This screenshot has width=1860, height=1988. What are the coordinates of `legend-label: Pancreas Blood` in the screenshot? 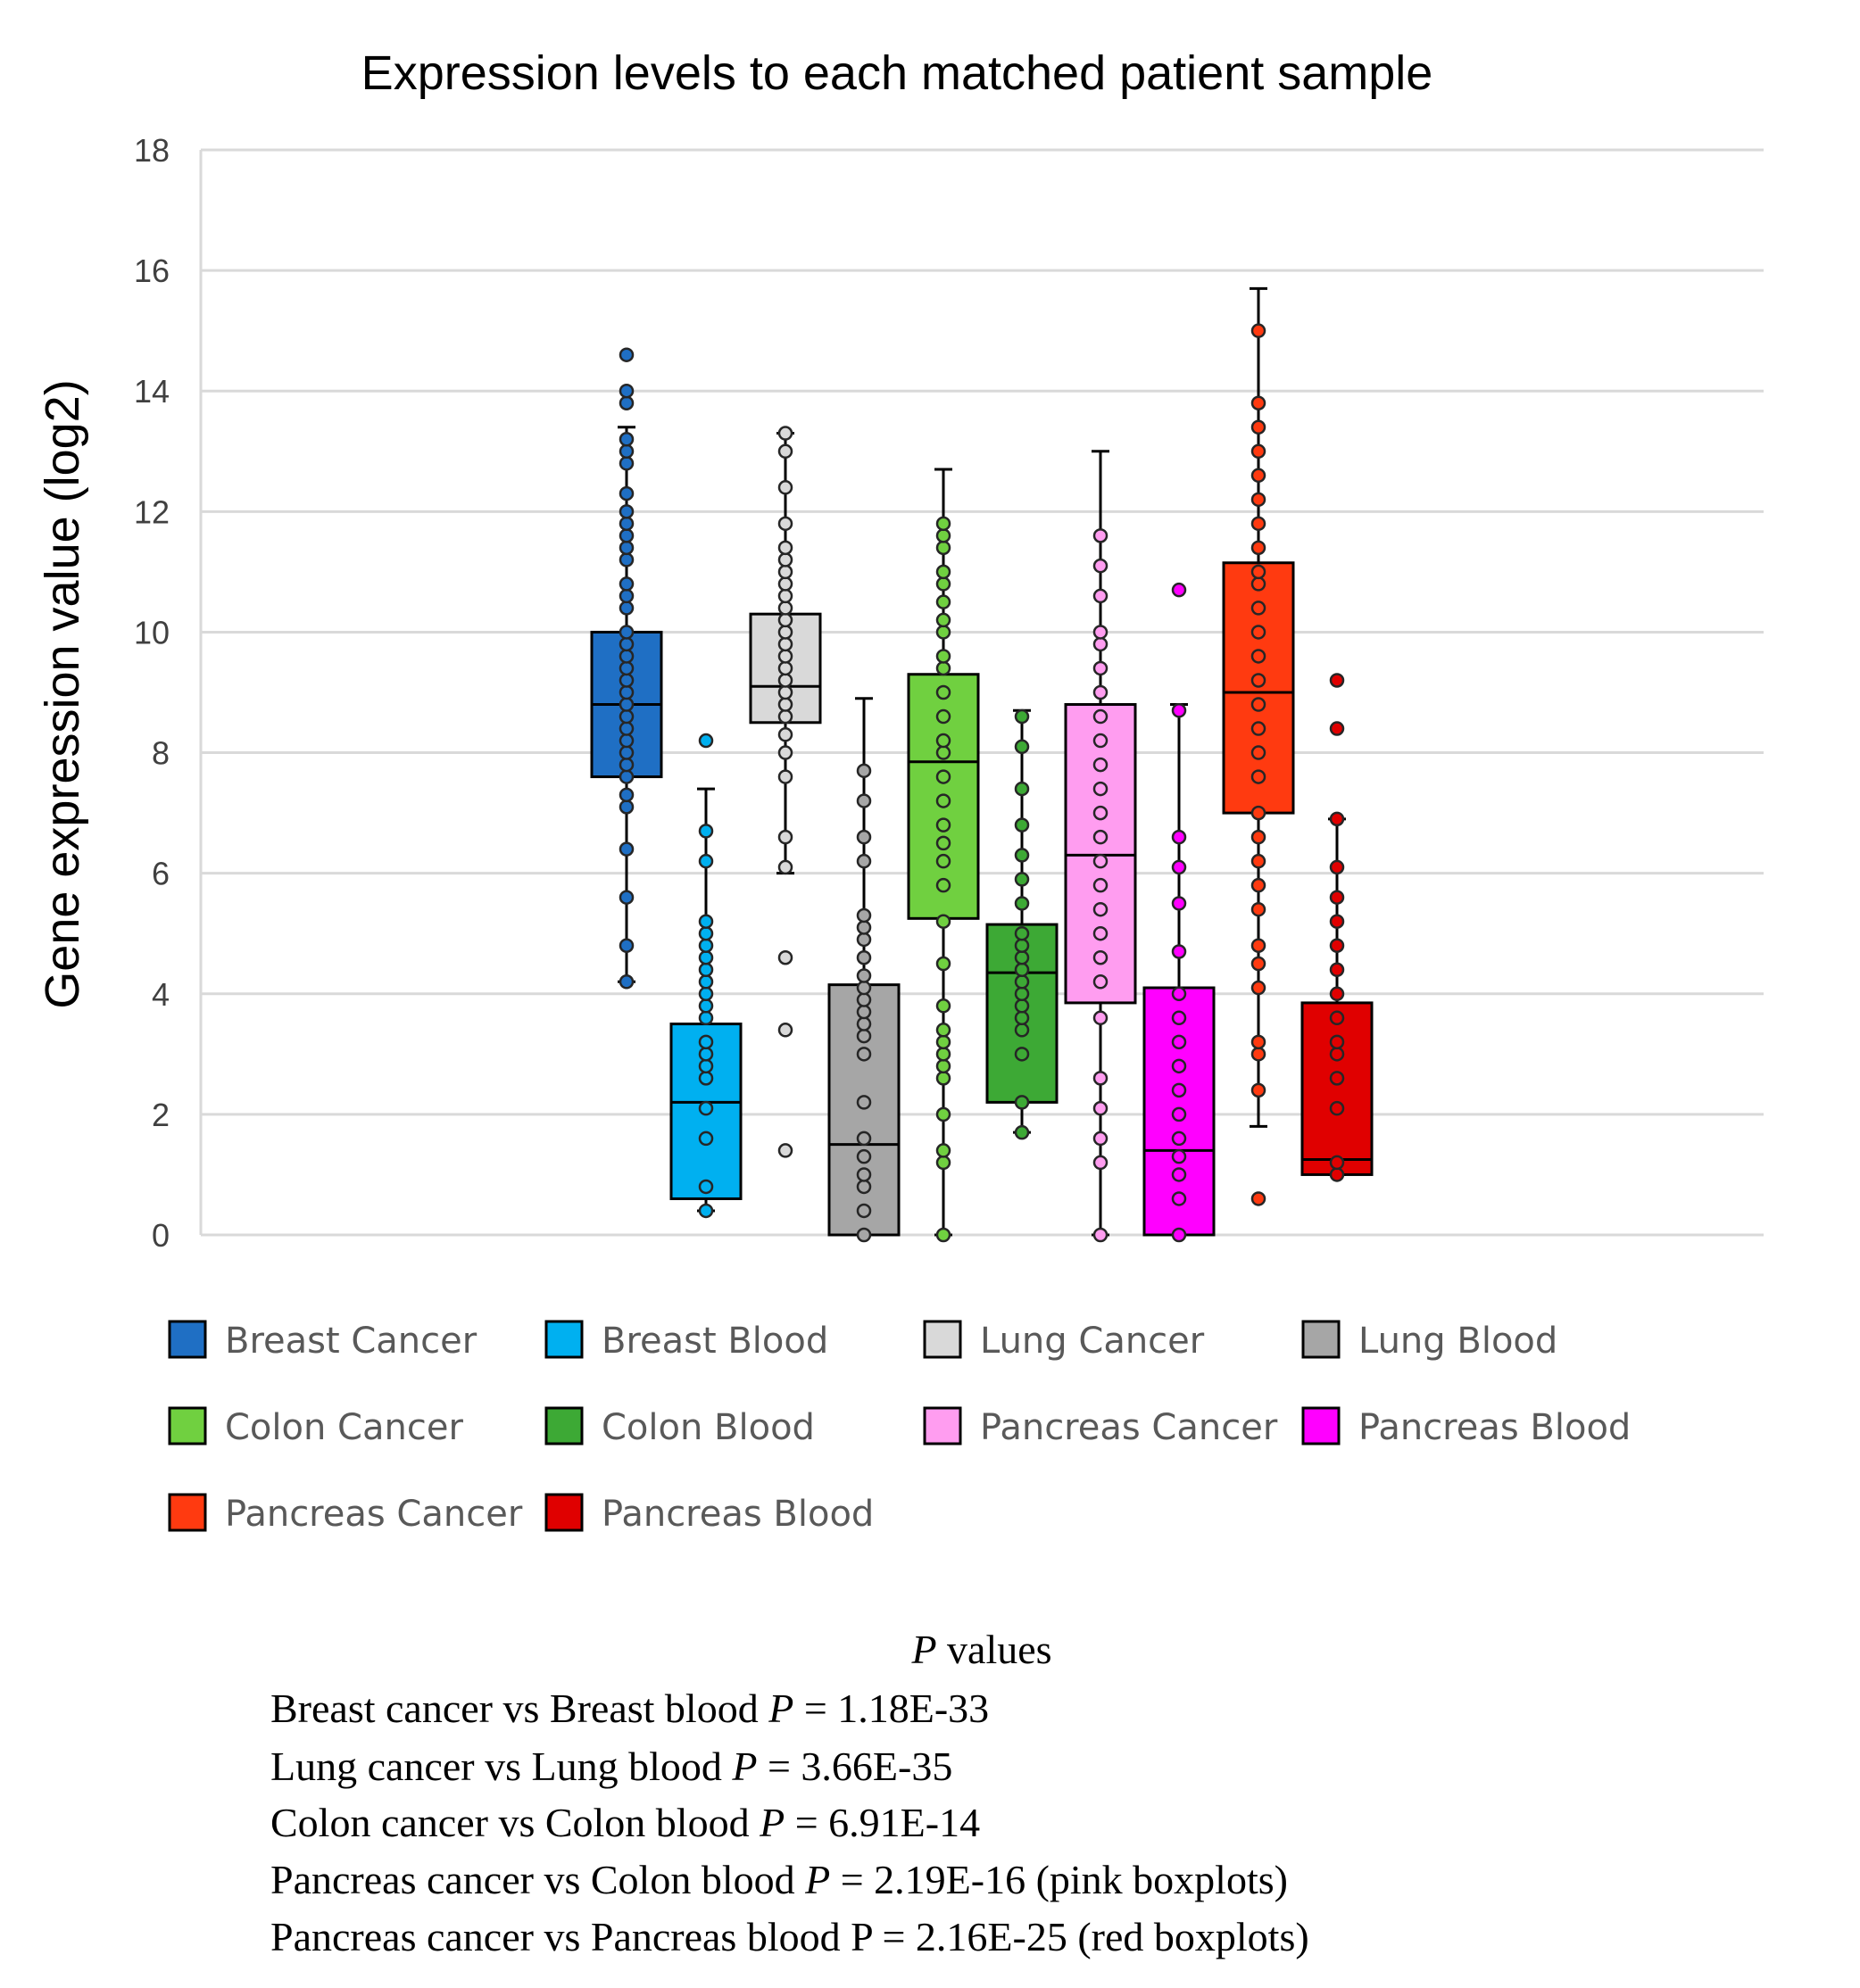 It's located at (1494, 1427).